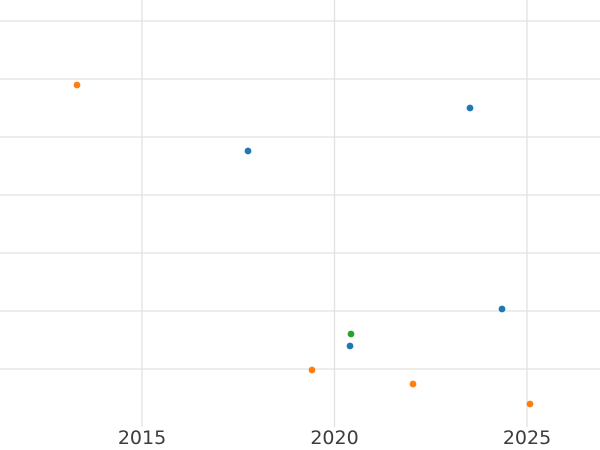 The image size is (600, 450). I want to click on x-tick-label: 2025, so click(527, 438).